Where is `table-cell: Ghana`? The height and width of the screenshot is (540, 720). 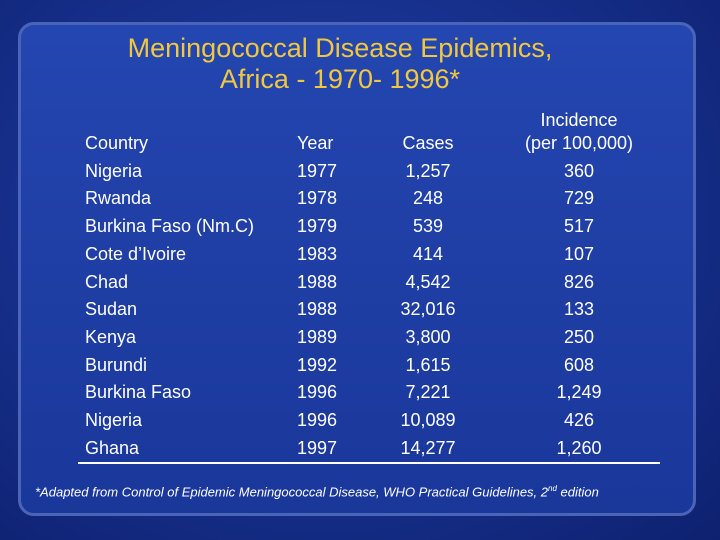
table-cell: Ghana is located at coordinates (112, 447).